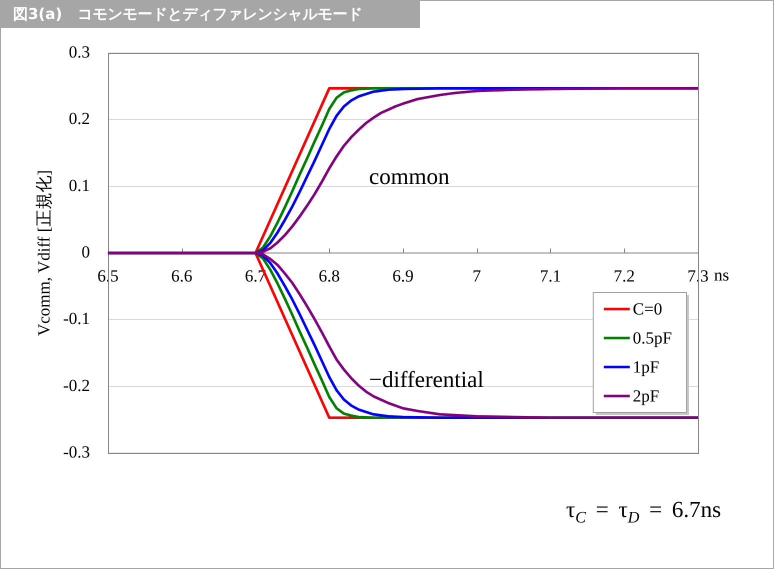 This screenshot has height=569, width=774. What do you see at coordinates (44, 253) in the screenshot?
I see `y-axis-title: Vcomm, Vdiff [正規化]` at bounding box center [44, 253].